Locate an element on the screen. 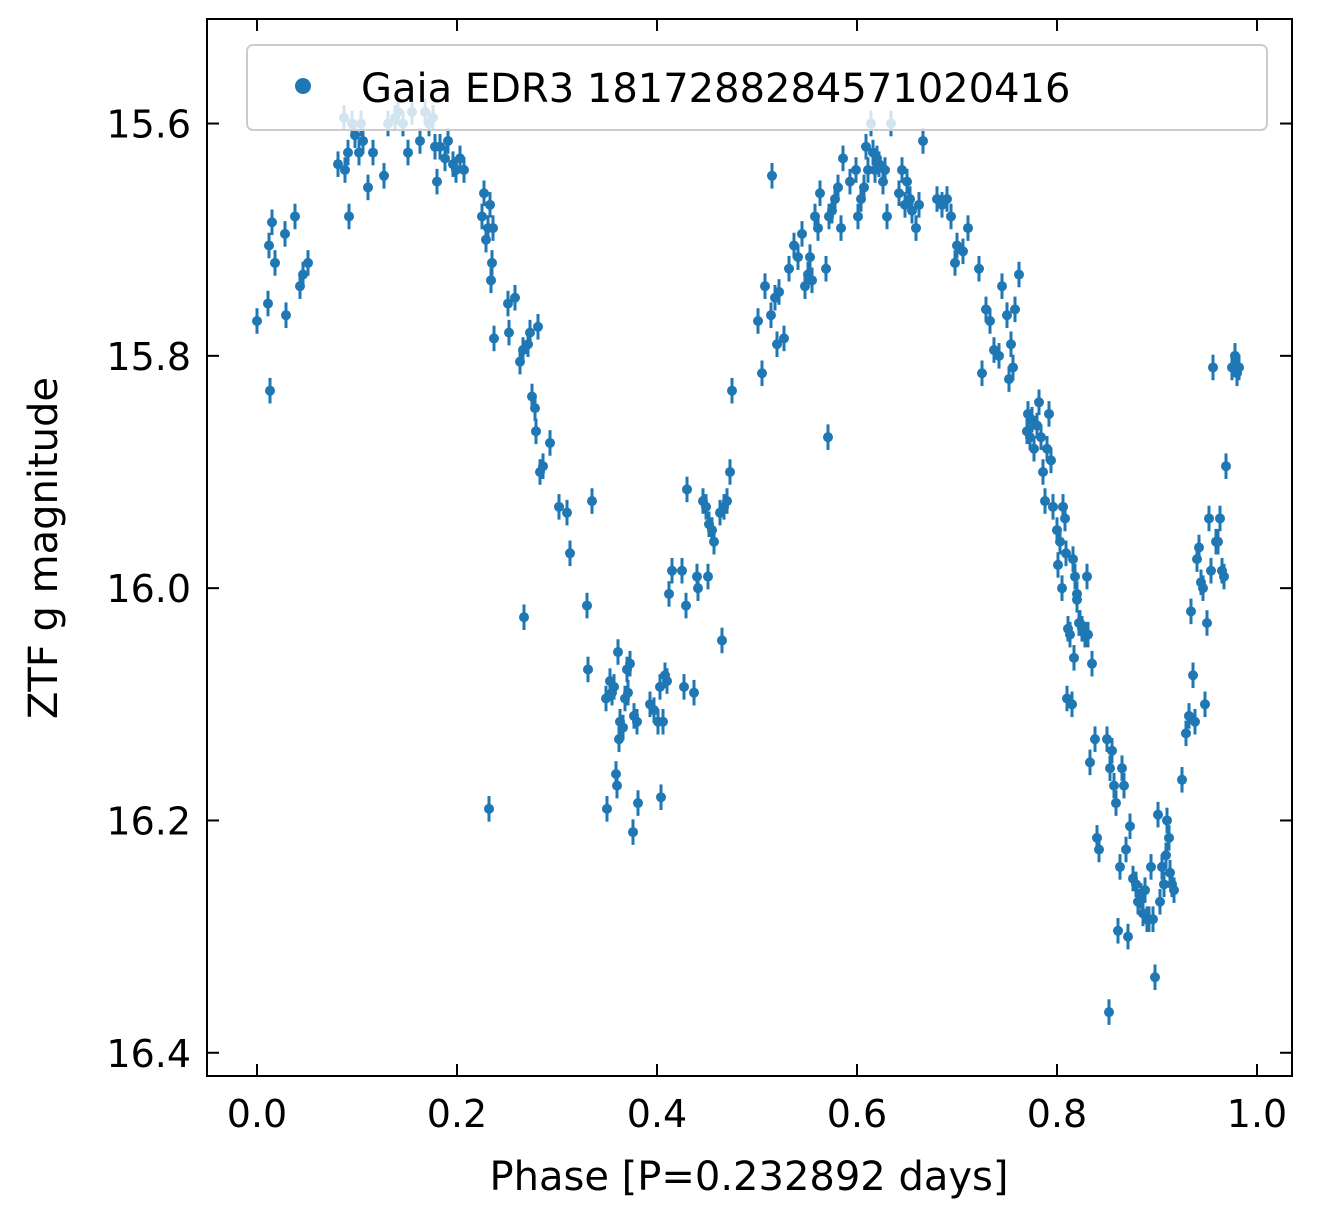 The width and height of the screenshot is (1317, 1220). x-axis-title: Phase [P=0.232892 days] is located at coordinates (749, 1177).